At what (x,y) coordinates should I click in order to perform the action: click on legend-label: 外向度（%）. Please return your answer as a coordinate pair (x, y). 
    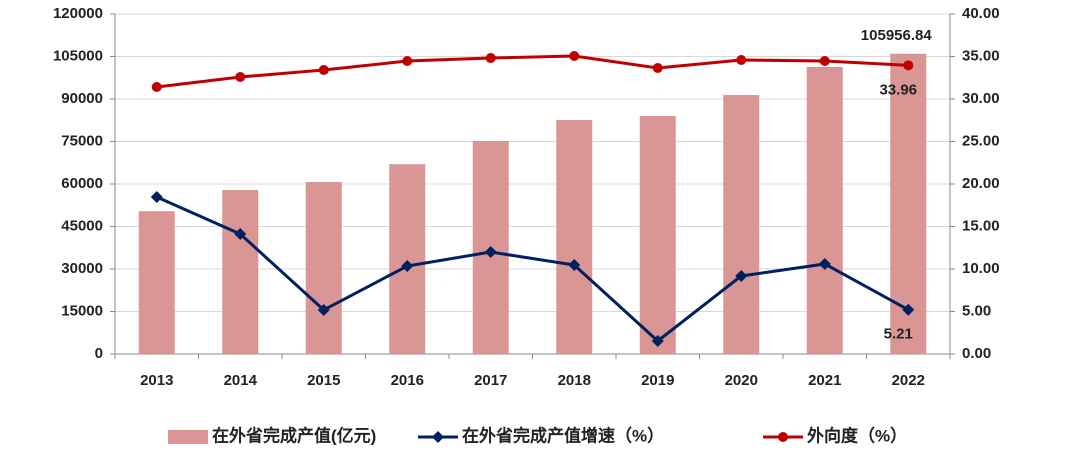
    Looking at the image, I should click on (857, 435).